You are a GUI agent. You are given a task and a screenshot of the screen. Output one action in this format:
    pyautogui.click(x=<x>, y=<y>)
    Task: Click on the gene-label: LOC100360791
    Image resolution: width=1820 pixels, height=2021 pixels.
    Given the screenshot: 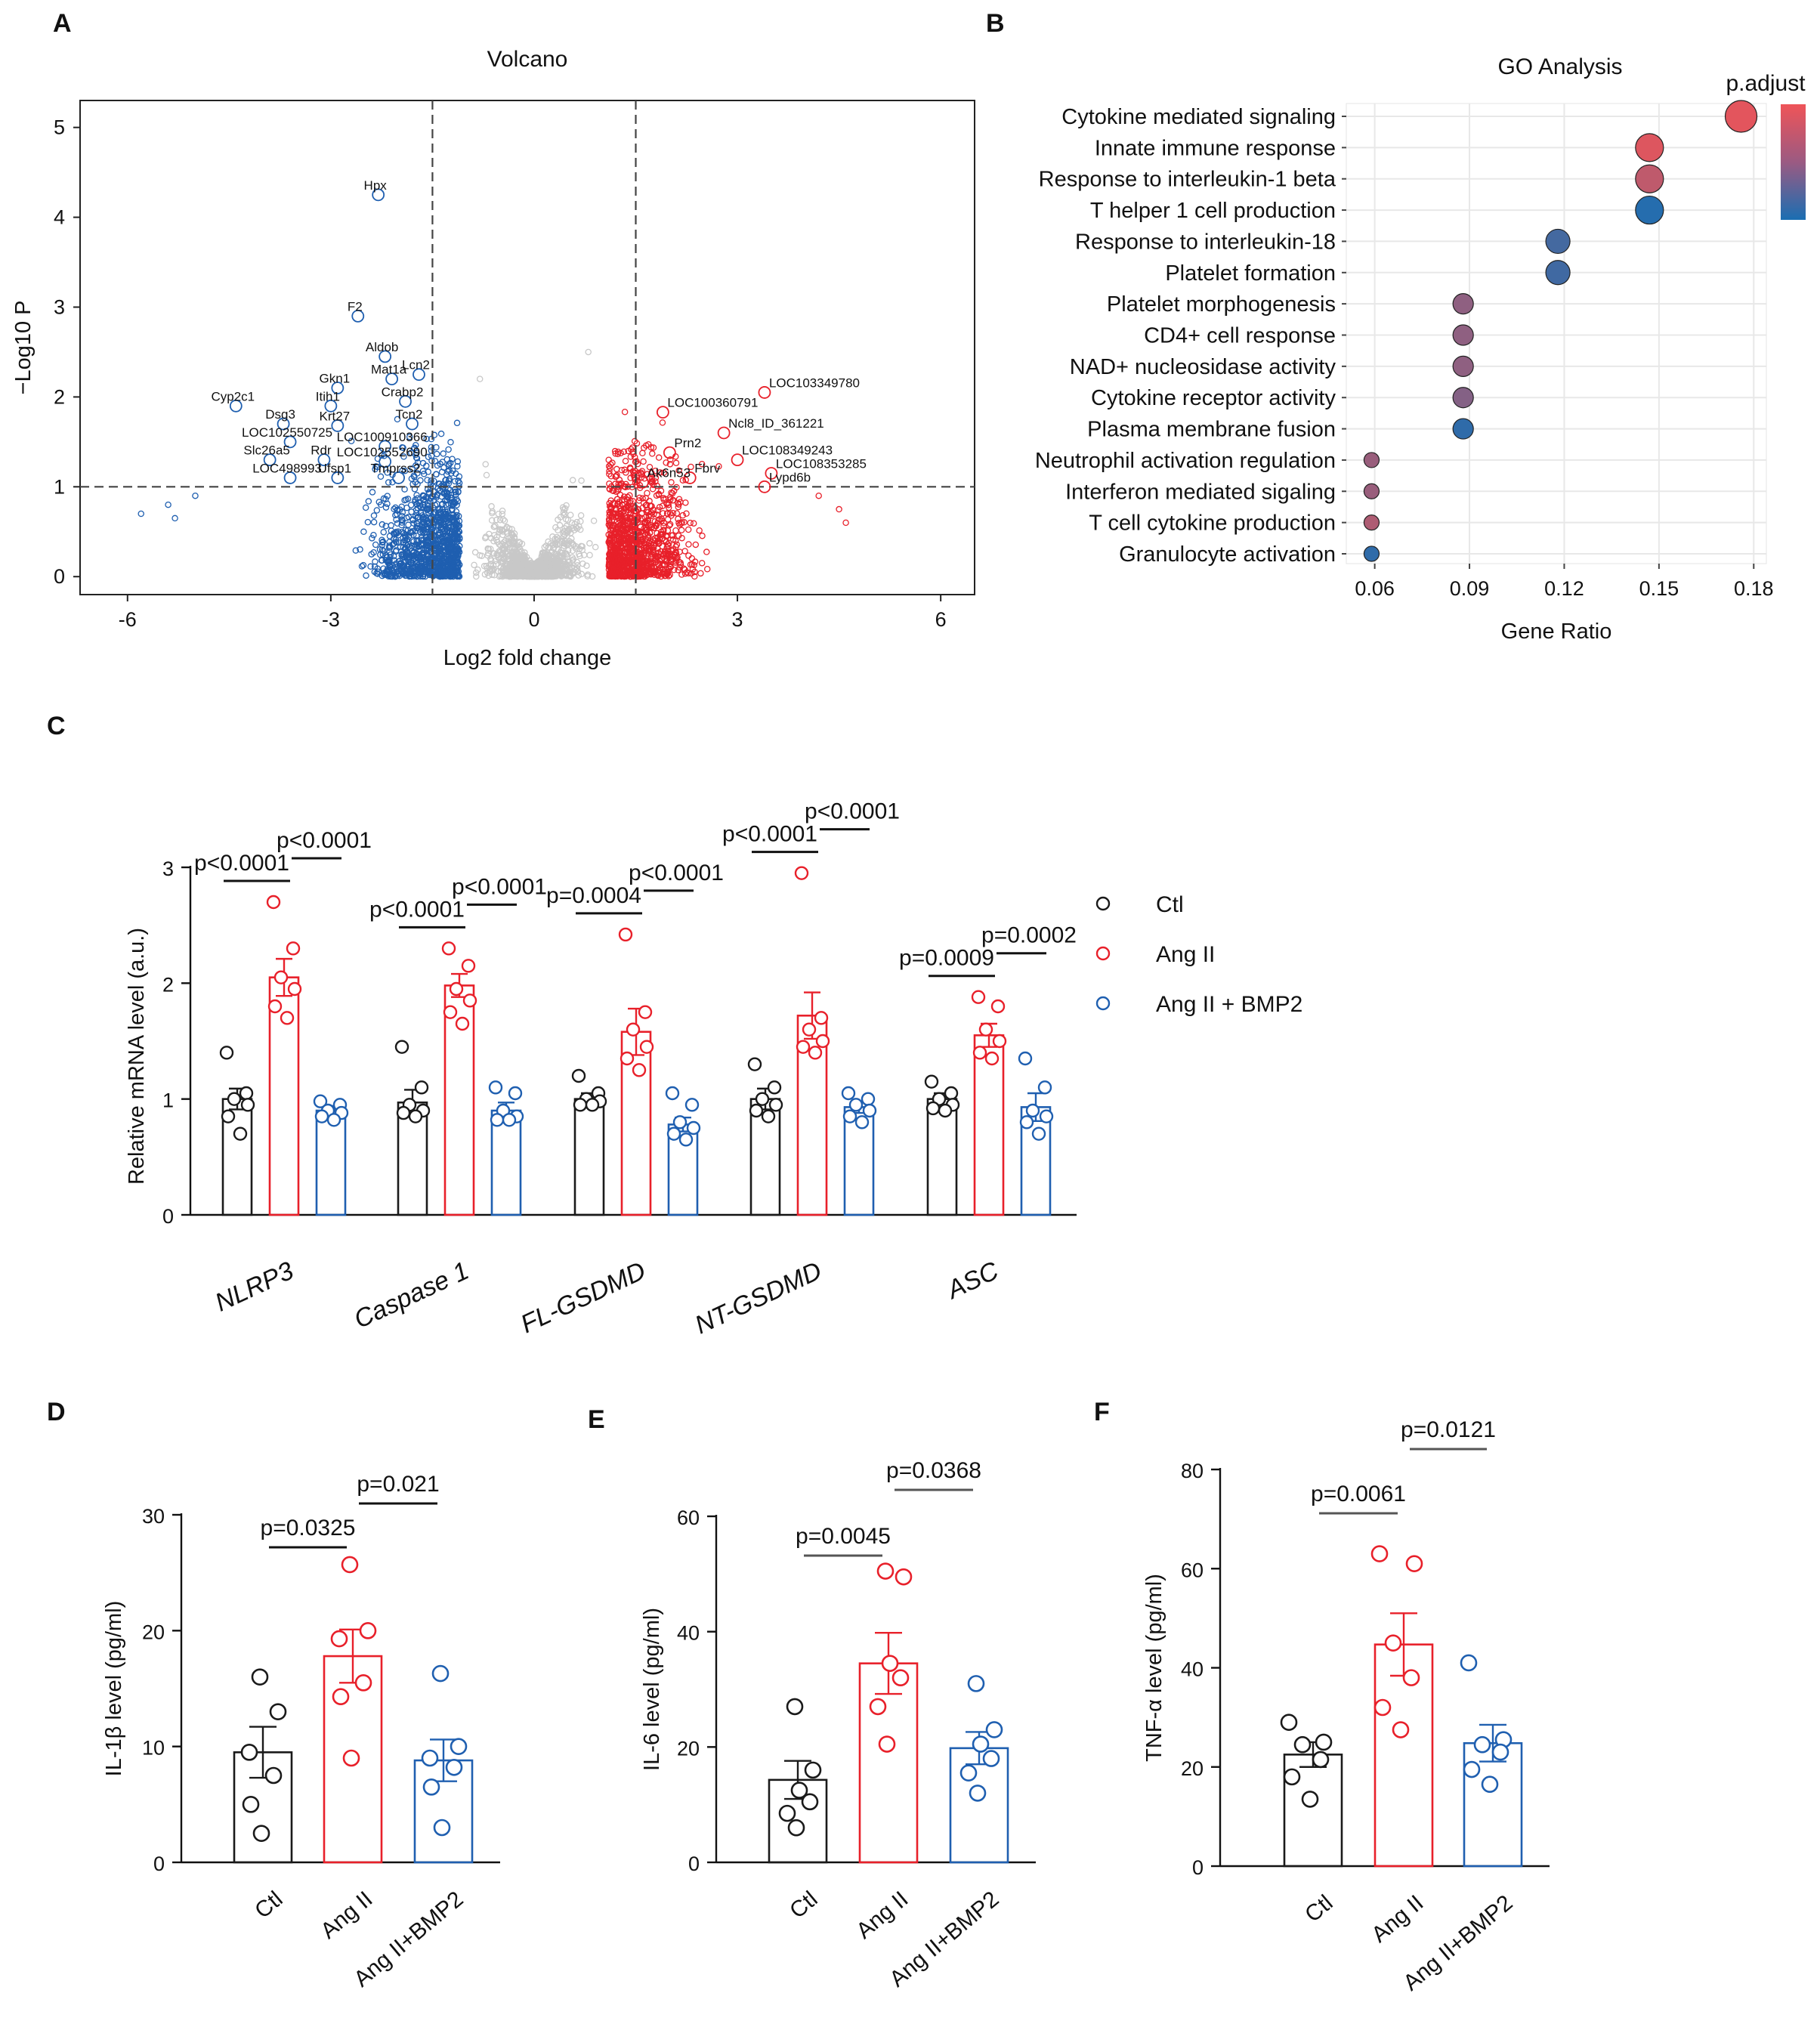 What is the action you would take?
    pyautogui.click(x=712, y=403)
    